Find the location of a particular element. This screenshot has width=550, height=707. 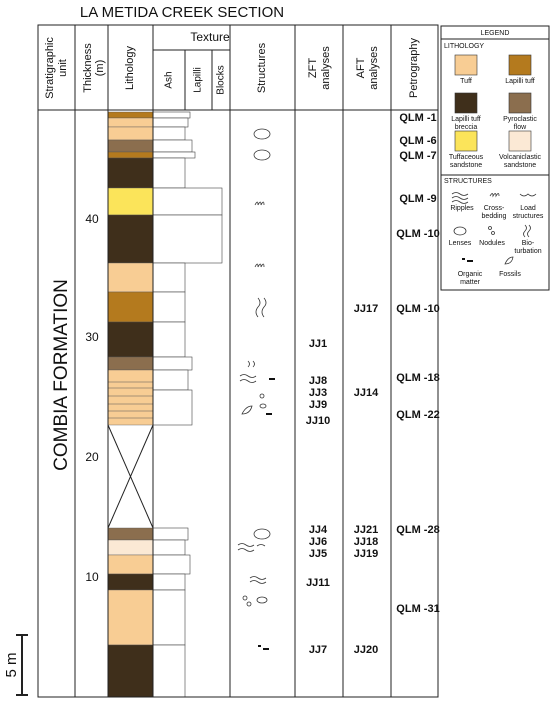

legend-label: structures is located at coordinates (528, 216).